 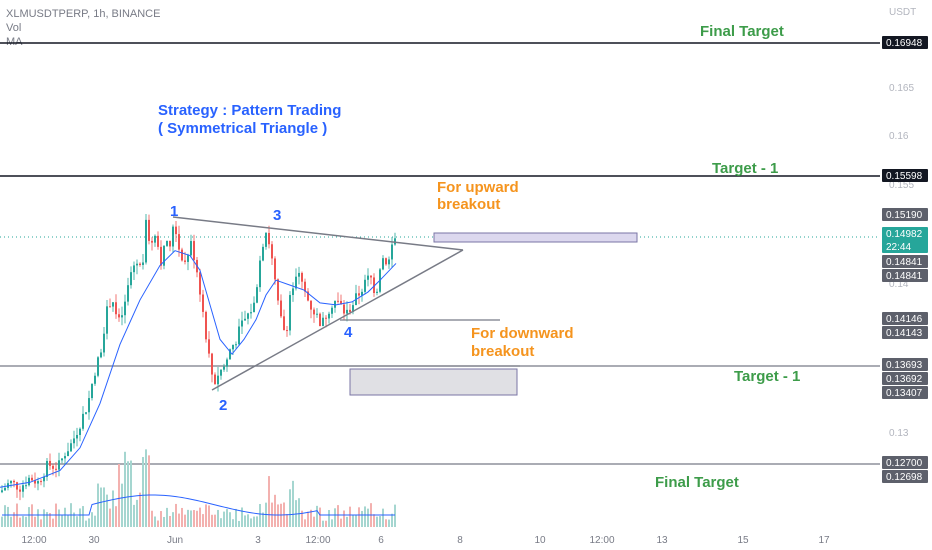 I want to click on upward-breakout-line1: For upward, so click(x=478, y=187).